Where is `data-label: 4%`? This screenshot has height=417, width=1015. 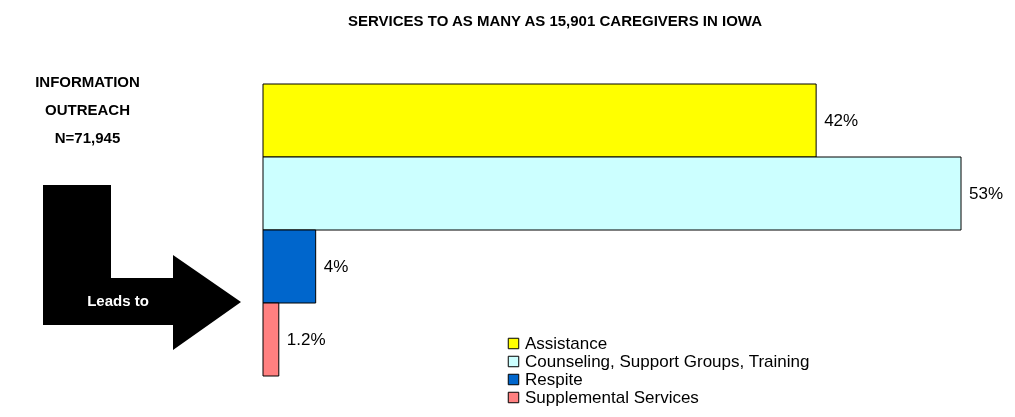
data-label: 4% is located at coordinates (336, 266).